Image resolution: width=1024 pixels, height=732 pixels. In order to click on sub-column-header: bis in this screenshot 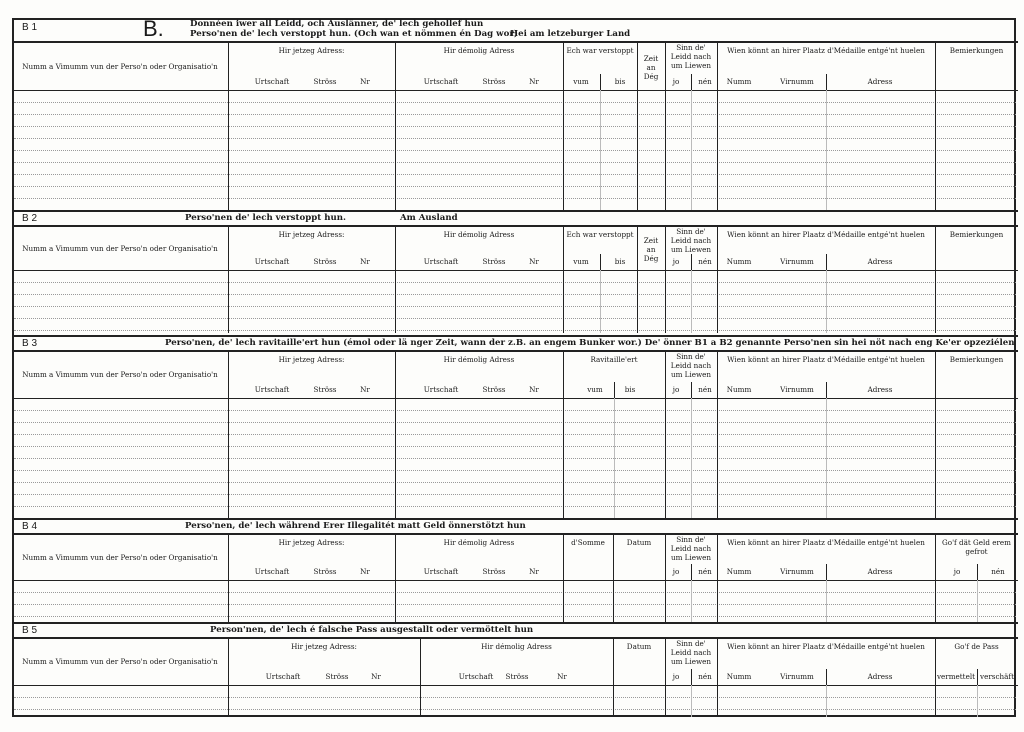, I will do `click(620, 81)`.